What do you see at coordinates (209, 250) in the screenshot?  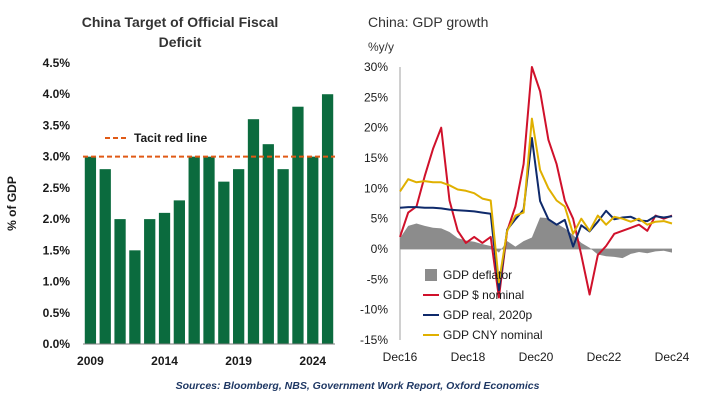 I see `bar-2017` at bounding box center [209, 250].